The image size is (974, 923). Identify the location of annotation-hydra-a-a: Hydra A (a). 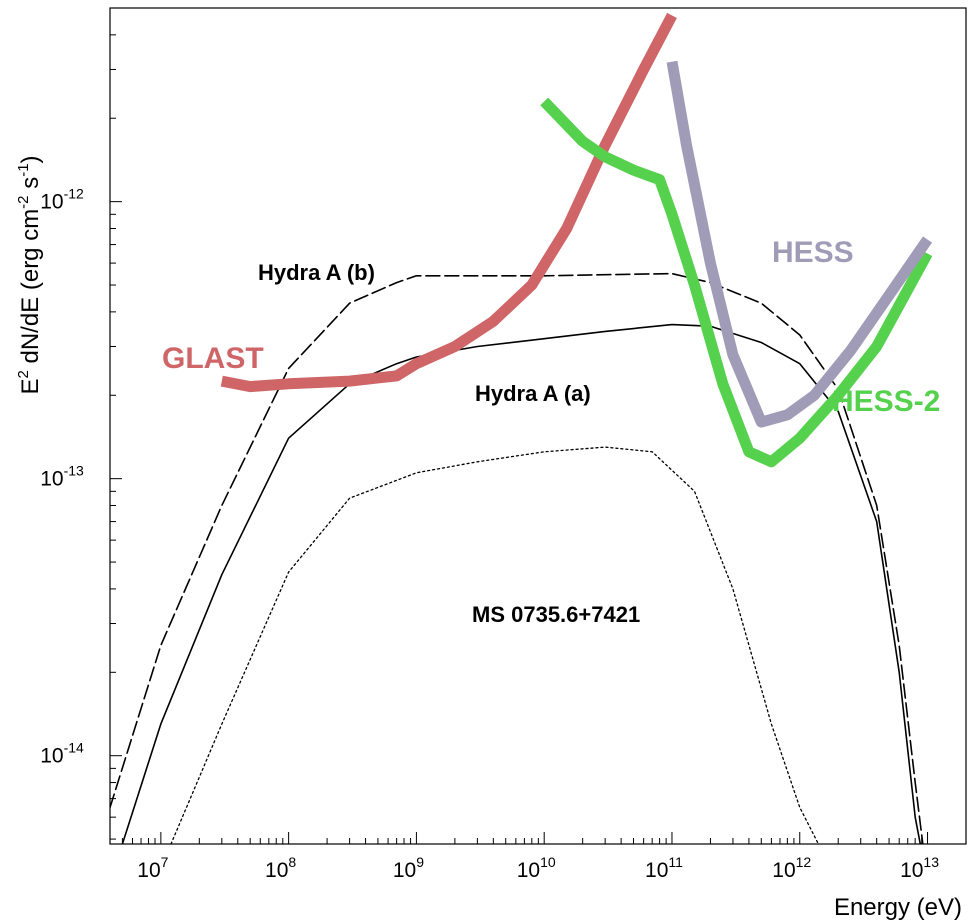
(533, 393).